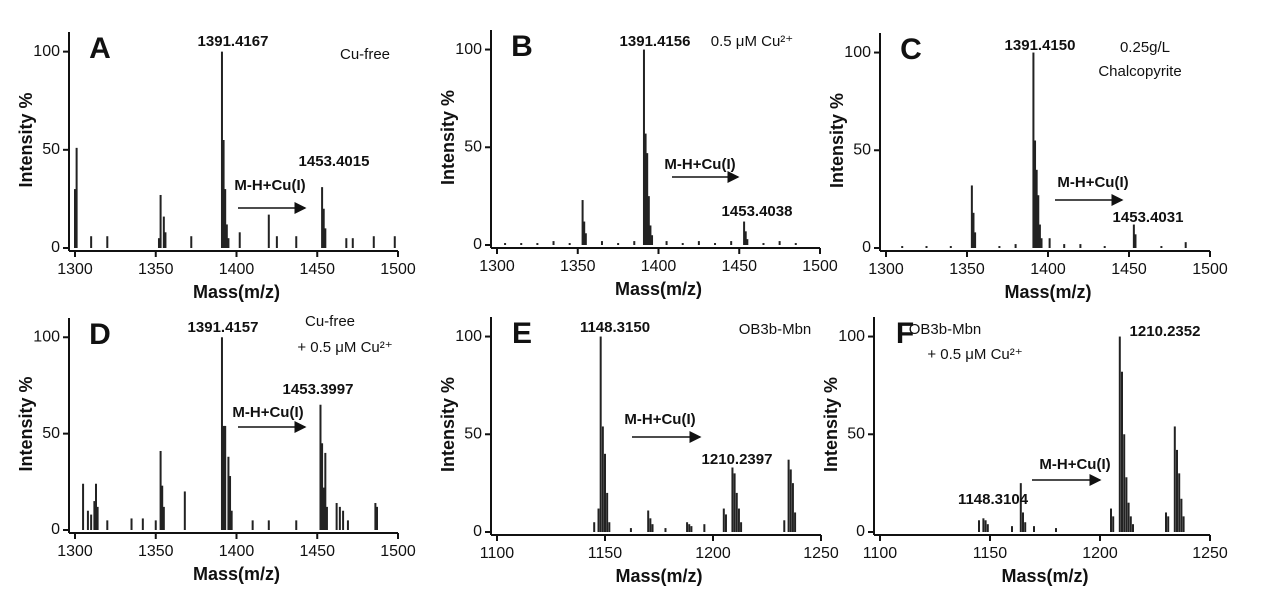 This screenshot has width=1269, height=602. What do you see at coordinates (821, 553) in the screenshot?
I see `x-tick-label: 1250` at bounding box center [821, 553].